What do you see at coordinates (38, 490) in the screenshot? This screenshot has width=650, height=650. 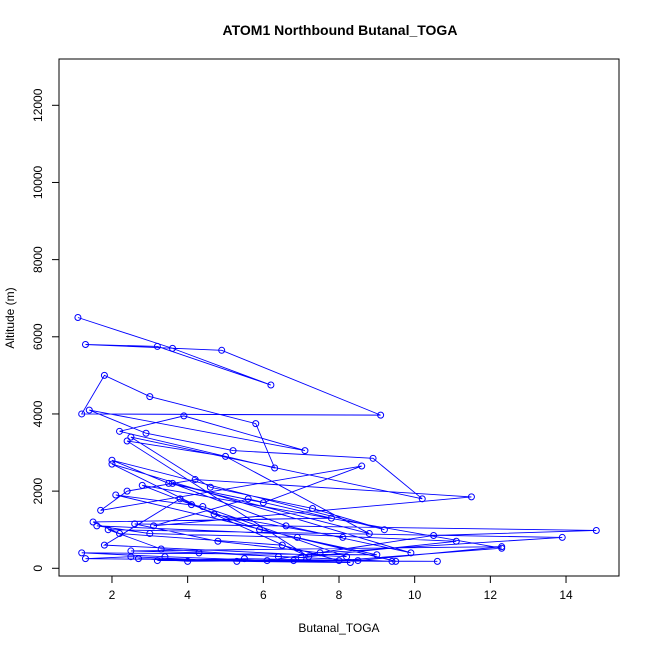 I see `y-tick-label: 2000` at bounding box center [38, 490].